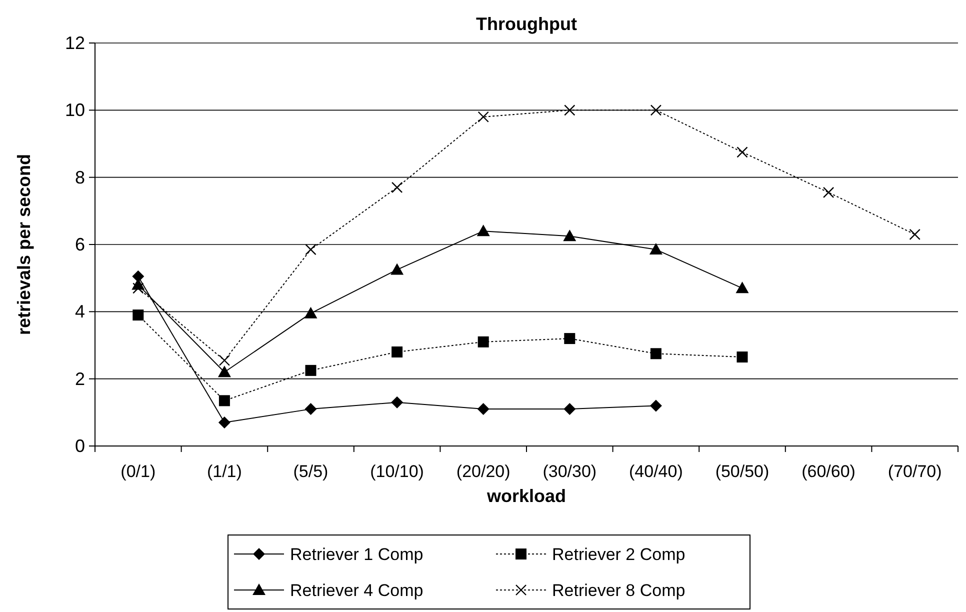 Image resolution: width=966 pixels, height=612 pixels. Describe the element at coordinates (742, 471) in the screenshot. I see `x-tick-label: (50/50)` at that location.